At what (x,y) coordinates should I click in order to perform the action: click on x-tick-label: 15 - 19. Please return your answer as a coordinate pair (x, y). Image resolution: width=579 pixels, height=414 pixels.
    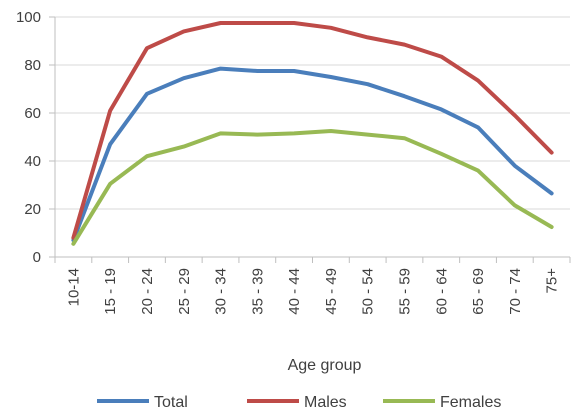
    Looking at the image, I should click on (110, 291).